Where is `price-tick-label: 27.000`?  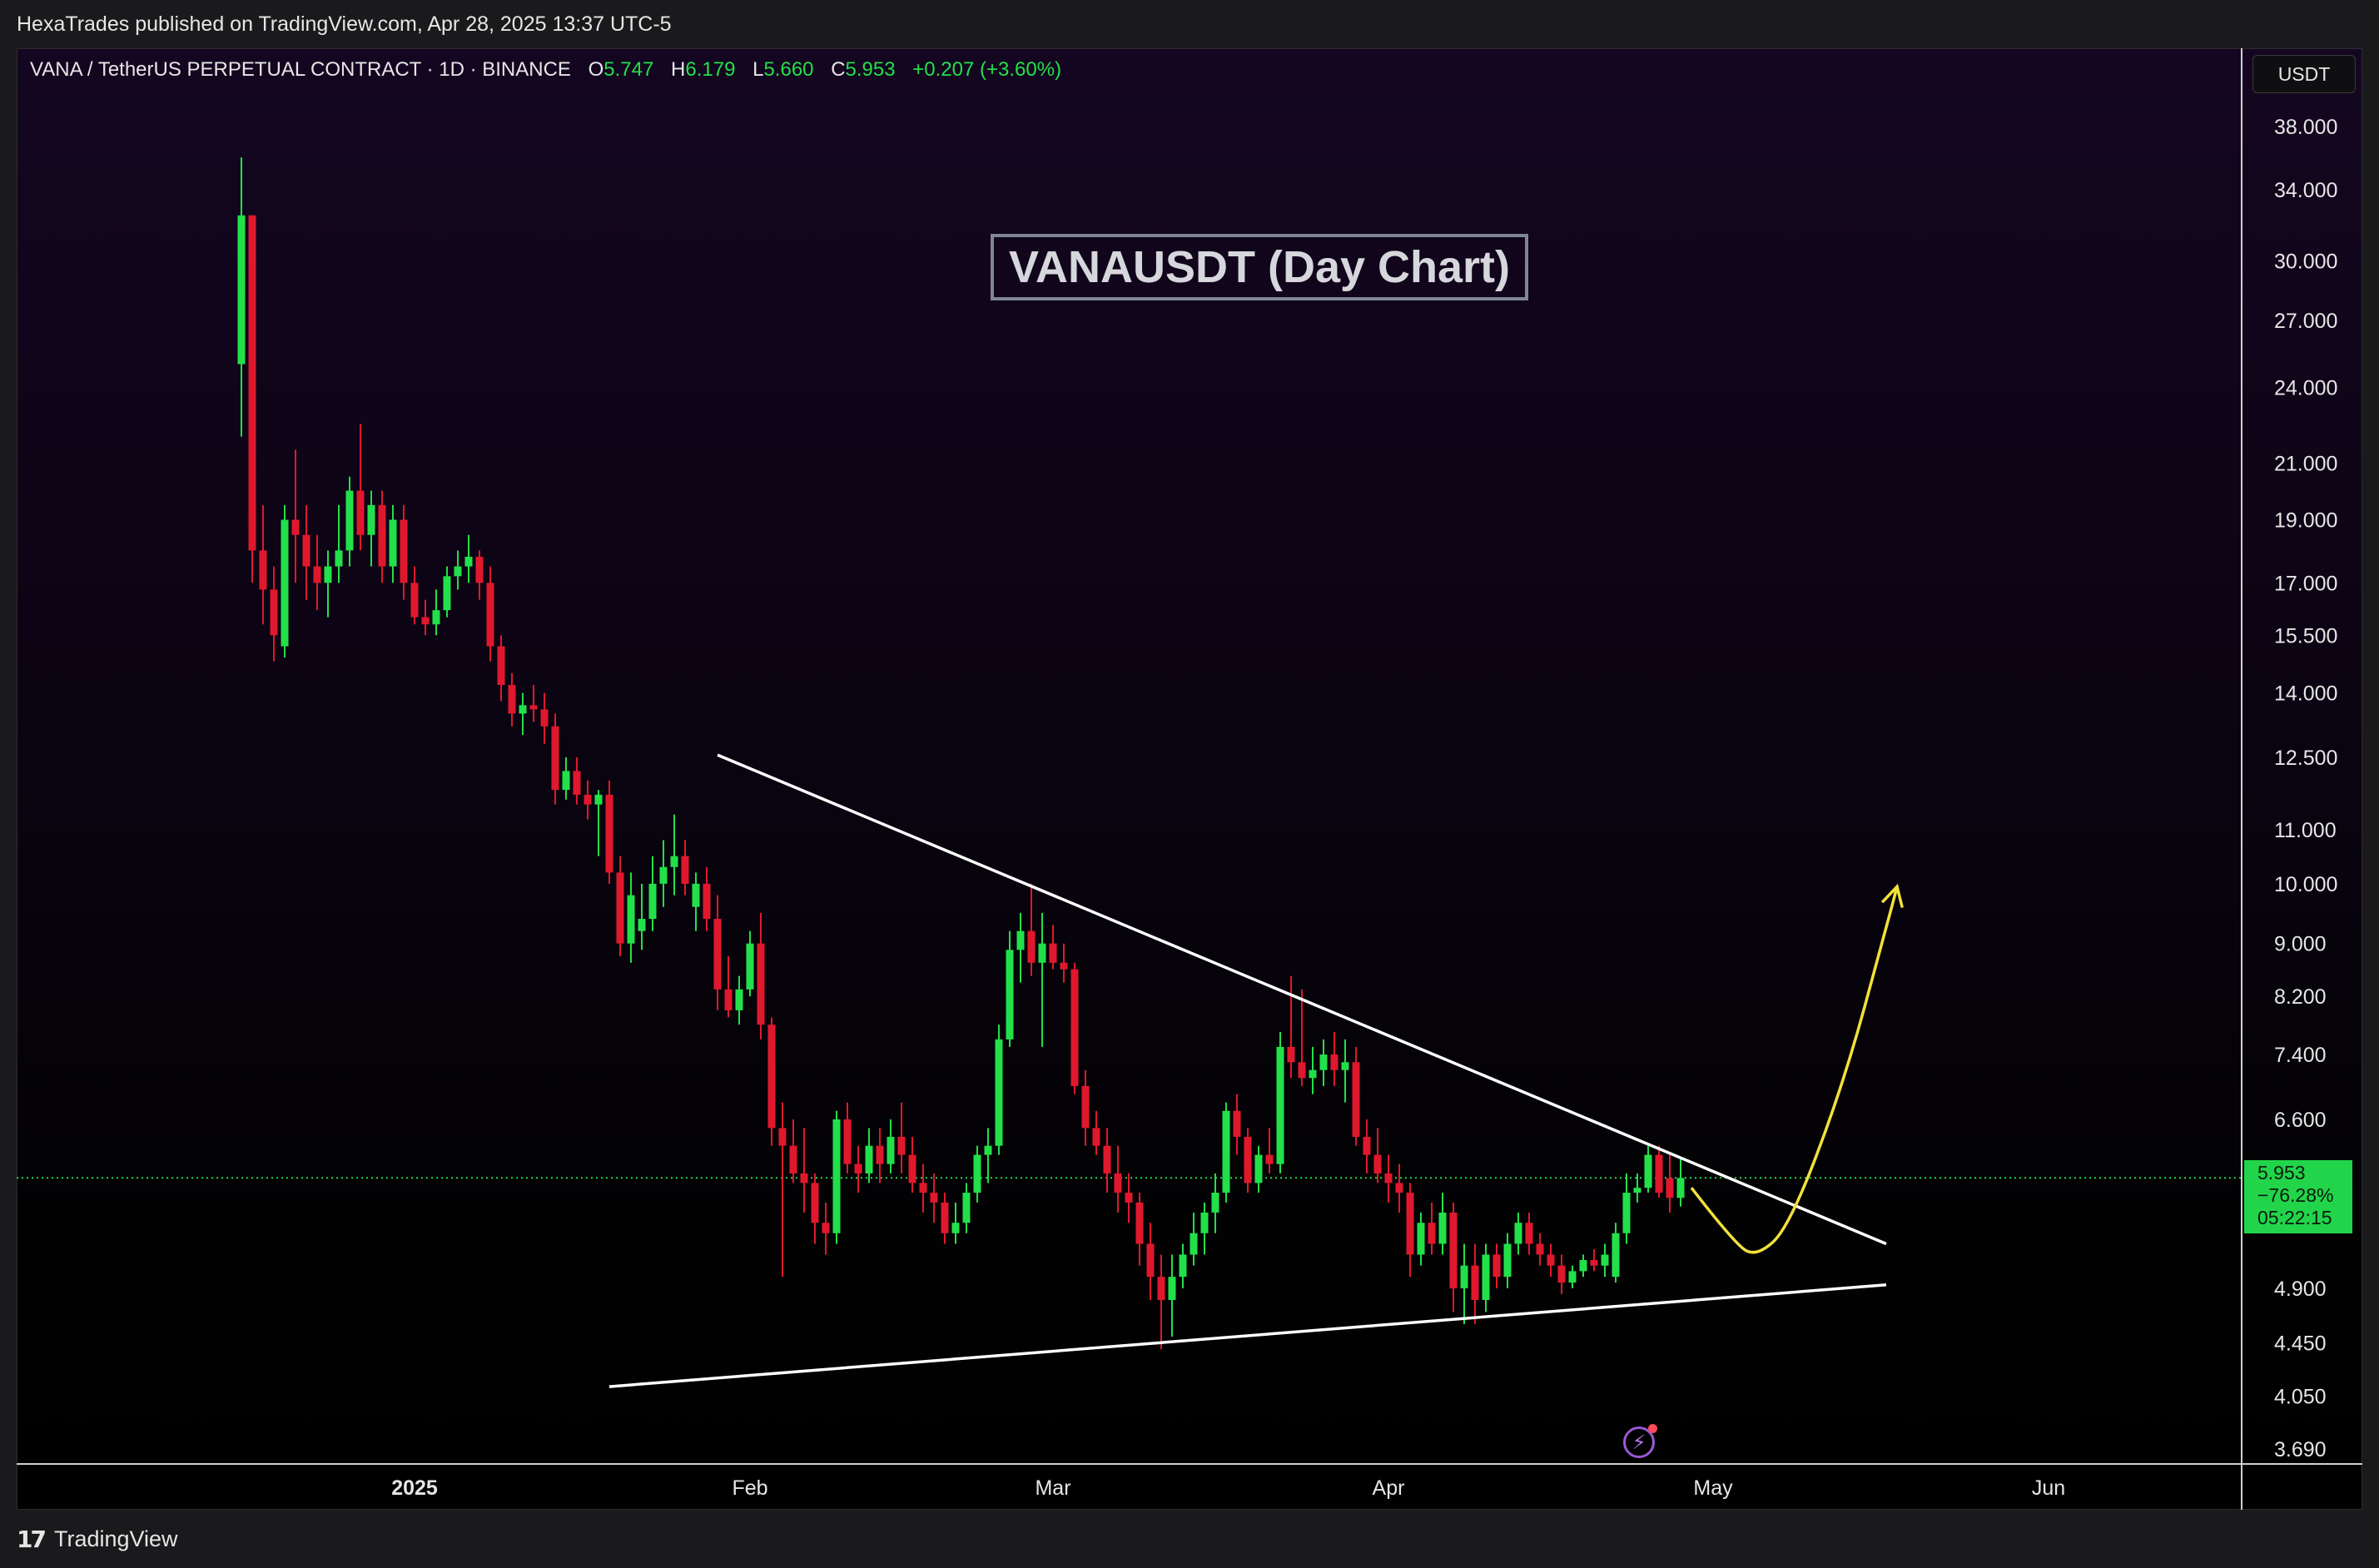 price-tick-label: 27.000 is located at coordinates (2305, 321).